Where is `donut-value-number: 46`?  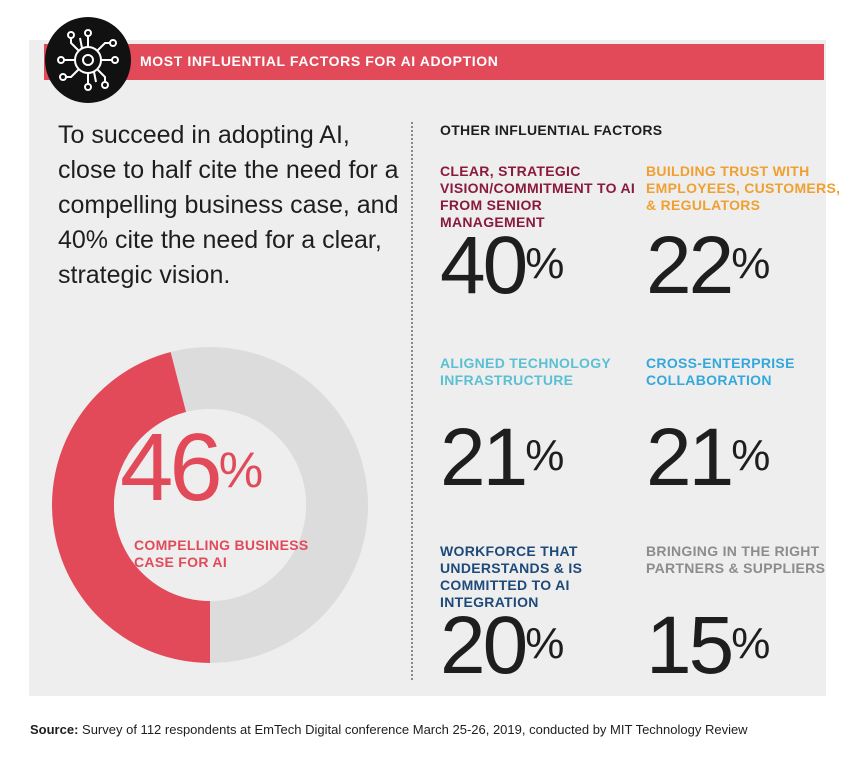 donut-value-number: 46 is located at coordinates (171, 467).